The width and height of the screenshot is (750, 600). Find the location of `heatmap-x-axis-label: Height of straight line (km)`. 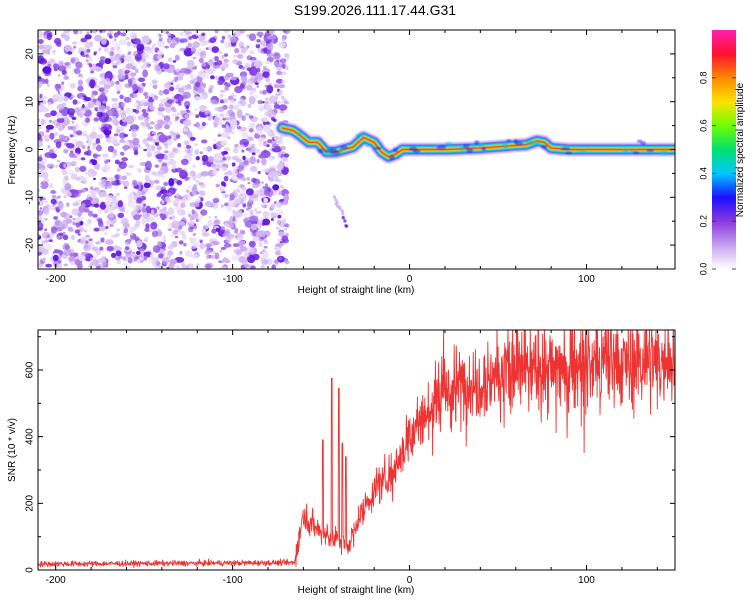

heatmap-x-axis-label: Height of straight line (km) is located at coordinates (356, 290).